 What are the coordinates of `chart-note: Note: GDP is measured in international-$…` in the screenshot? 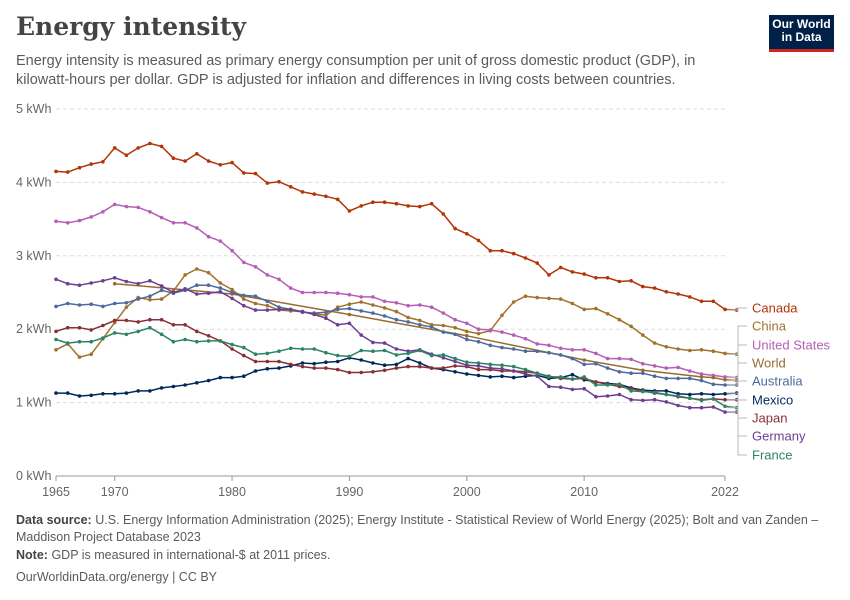 It's located at (426, 555).